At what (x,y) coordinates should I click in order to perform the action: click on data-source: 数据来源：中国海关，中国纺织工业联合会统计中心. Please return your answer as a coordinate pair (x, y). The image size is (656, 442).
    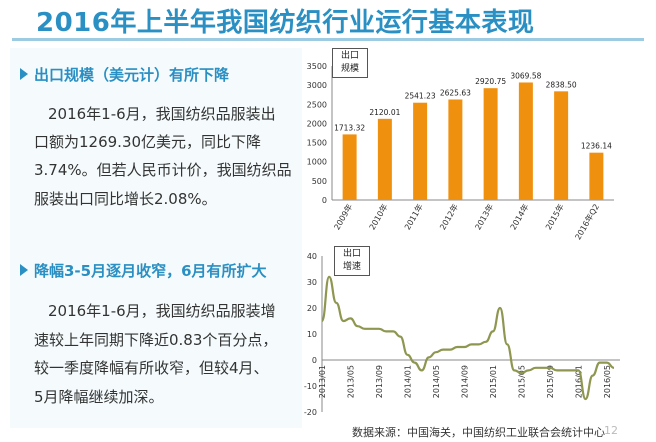
    Looking at the image, I should click on (478, 432).